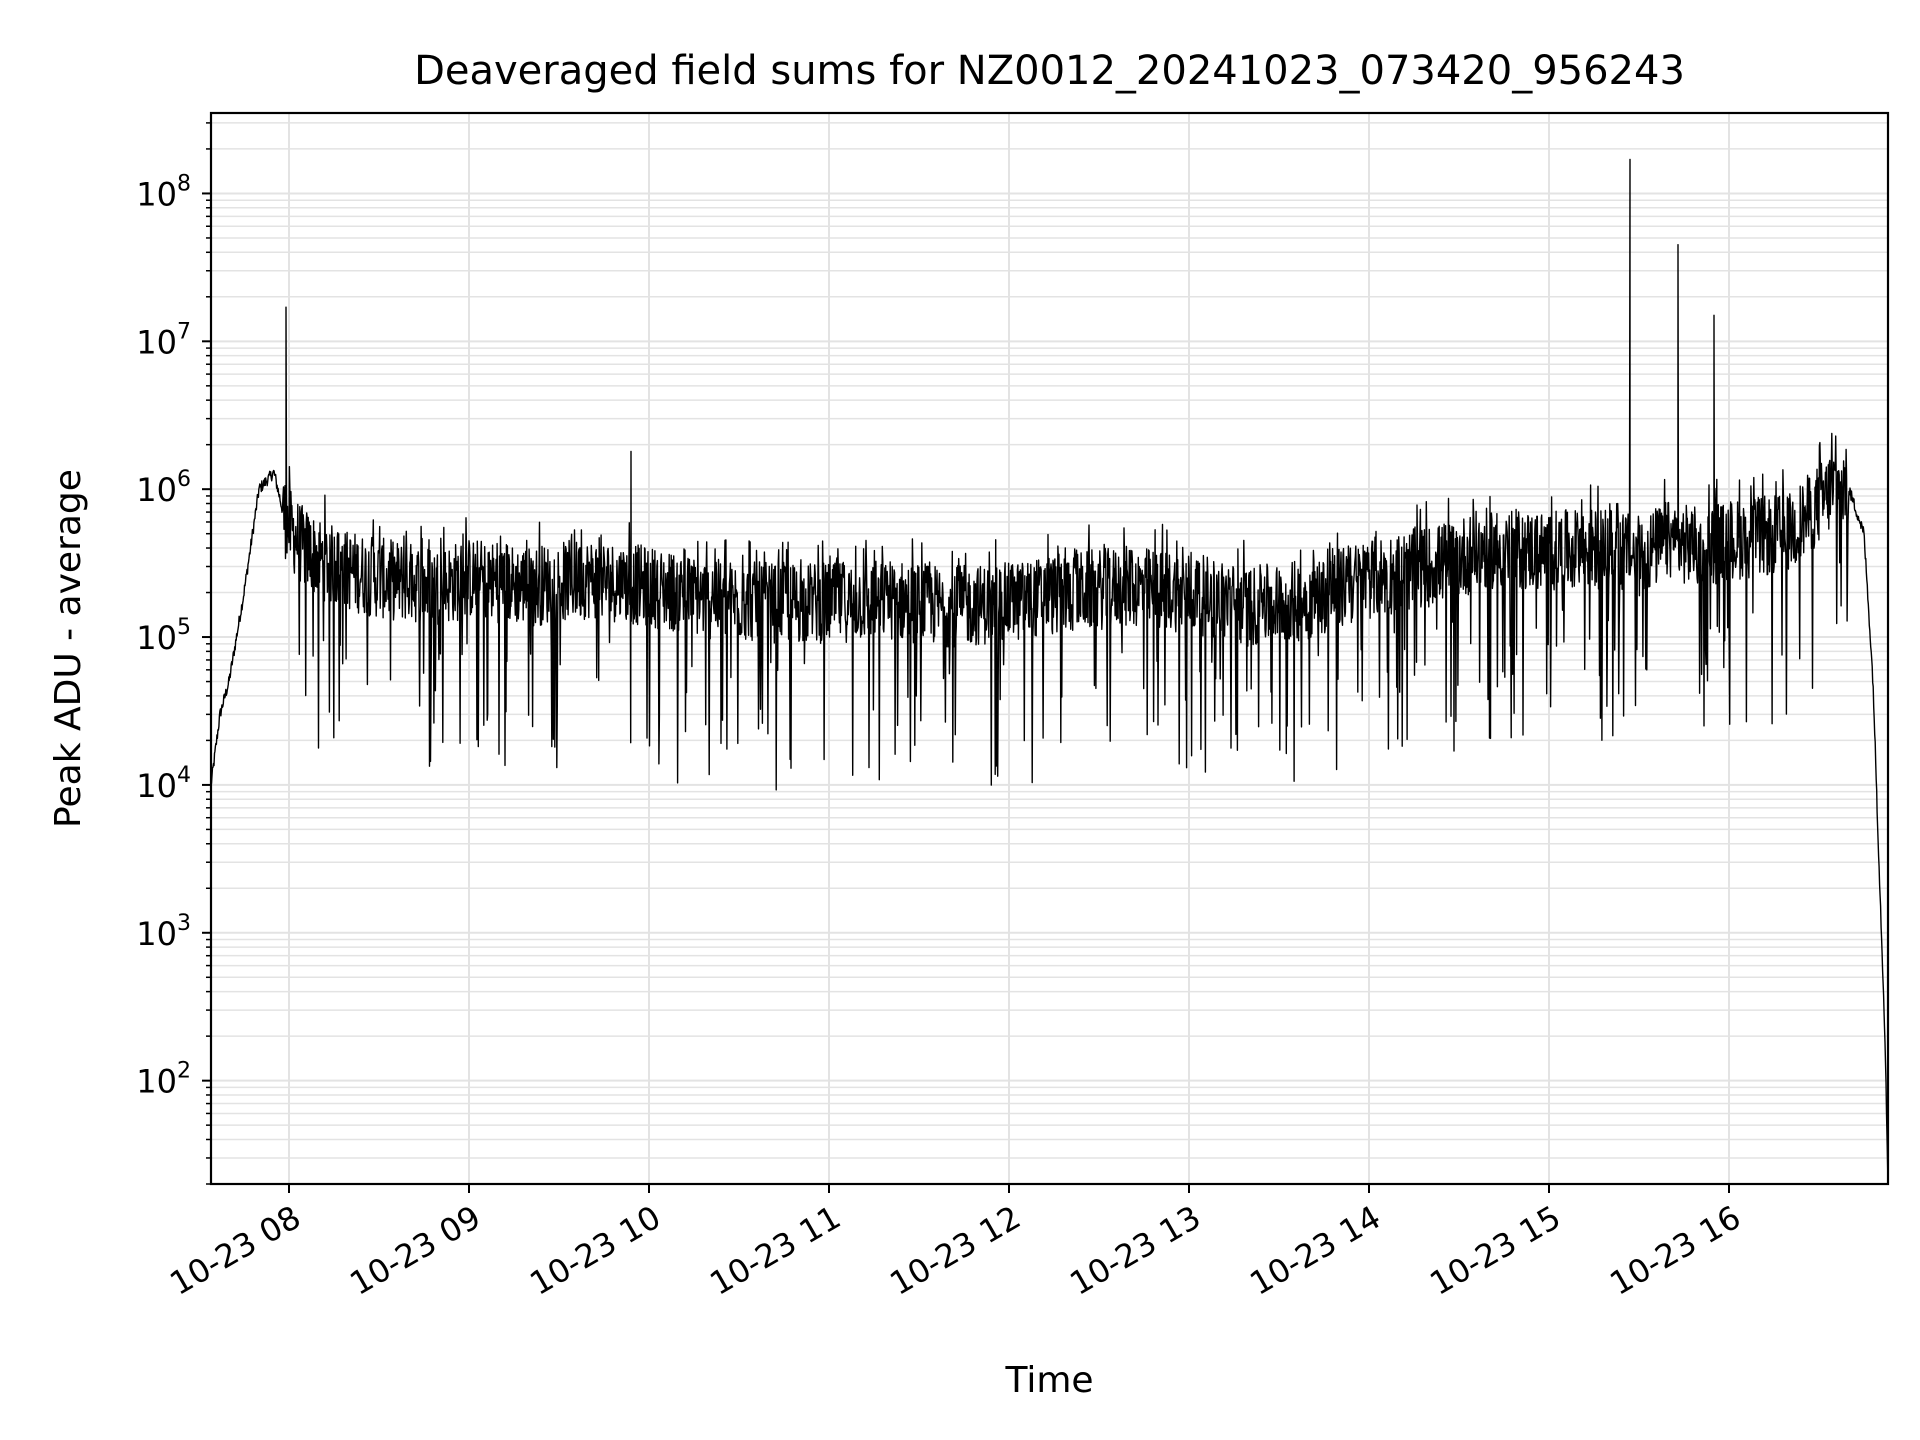 The height and width of the screenshot is (1440, 1920). I want to click on y-tick-label: 10², so click(163, 1080).